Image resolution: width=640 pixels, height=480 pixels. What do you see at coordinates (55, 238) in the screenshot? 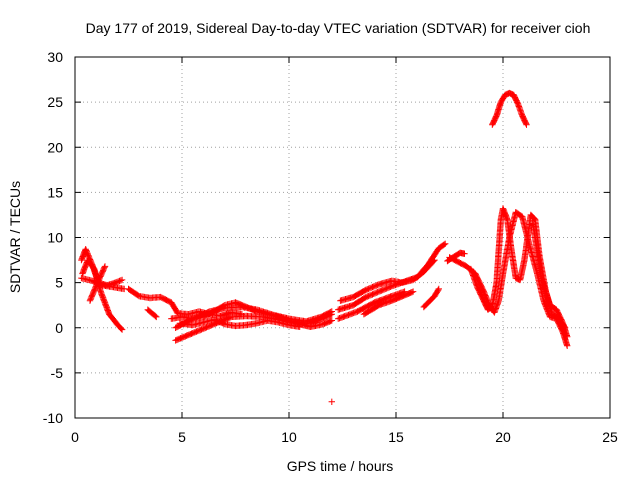
I see `y-tick-label: 10` at bounding box center [55, 238].